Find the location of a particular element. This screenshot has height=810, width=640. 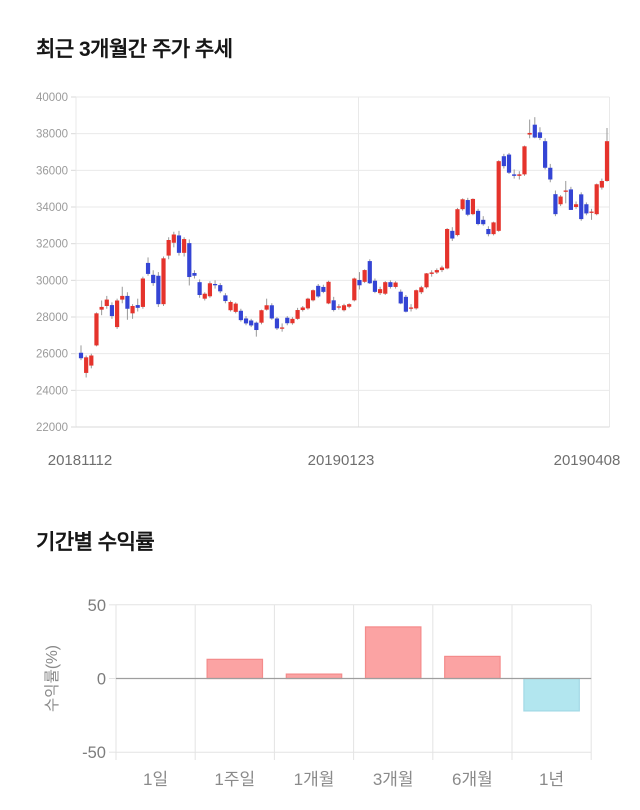

price-y-tick-label: 22000 is located at coordinates (52, 428).